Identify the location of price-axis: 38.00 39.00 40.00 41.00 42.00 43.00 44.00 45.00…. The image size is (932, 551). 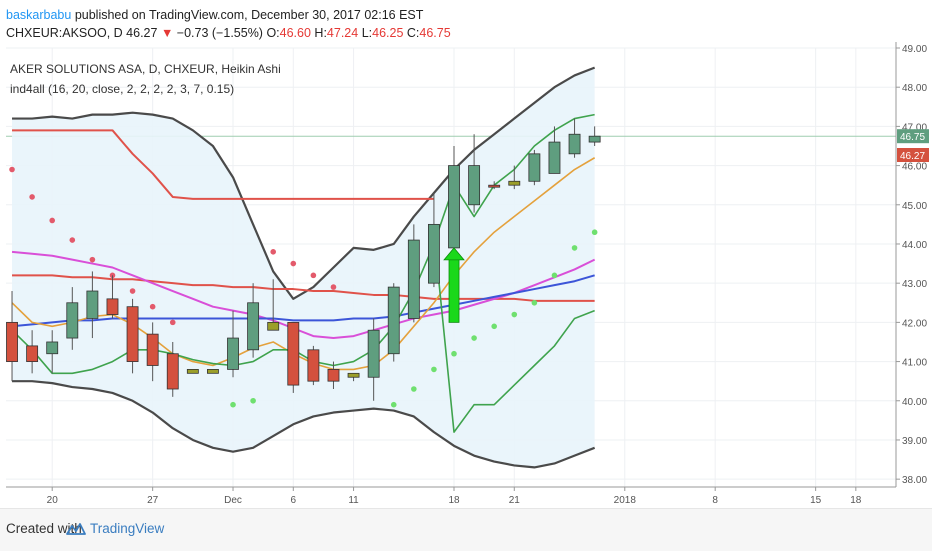
(912, 264).